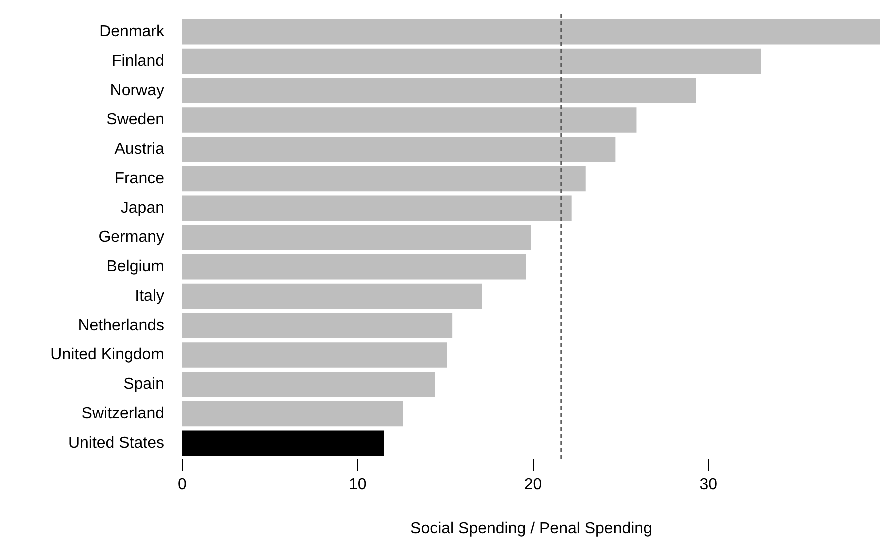  I want to click on y-tick-label: Denmark, so click(133, 32).